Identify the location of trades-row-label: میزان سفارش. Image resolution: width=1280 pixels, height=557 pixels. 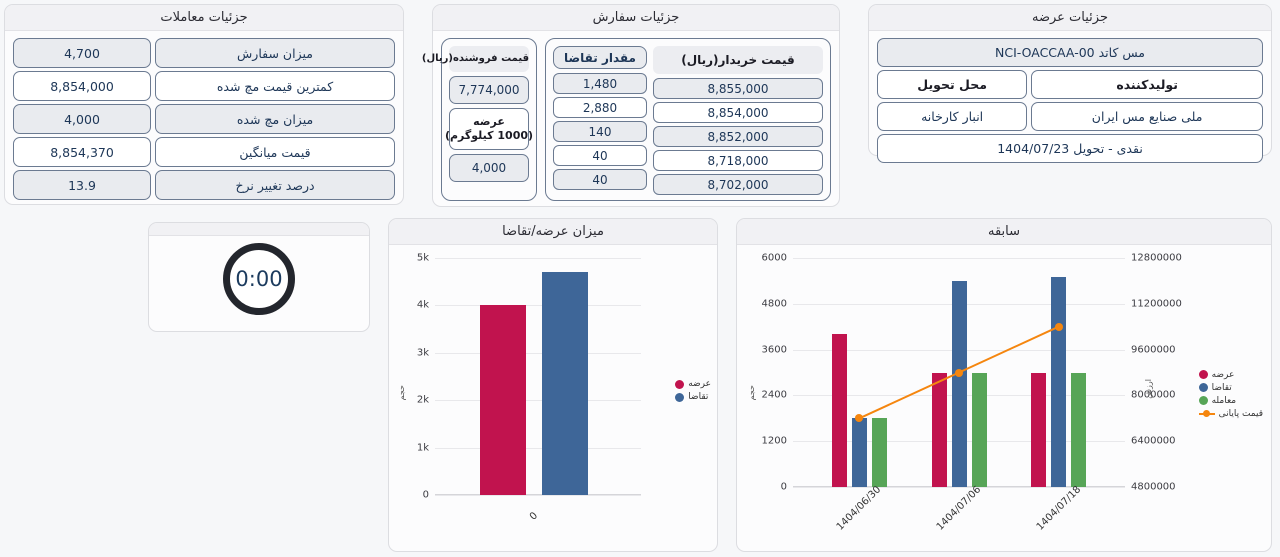
(275, 53).